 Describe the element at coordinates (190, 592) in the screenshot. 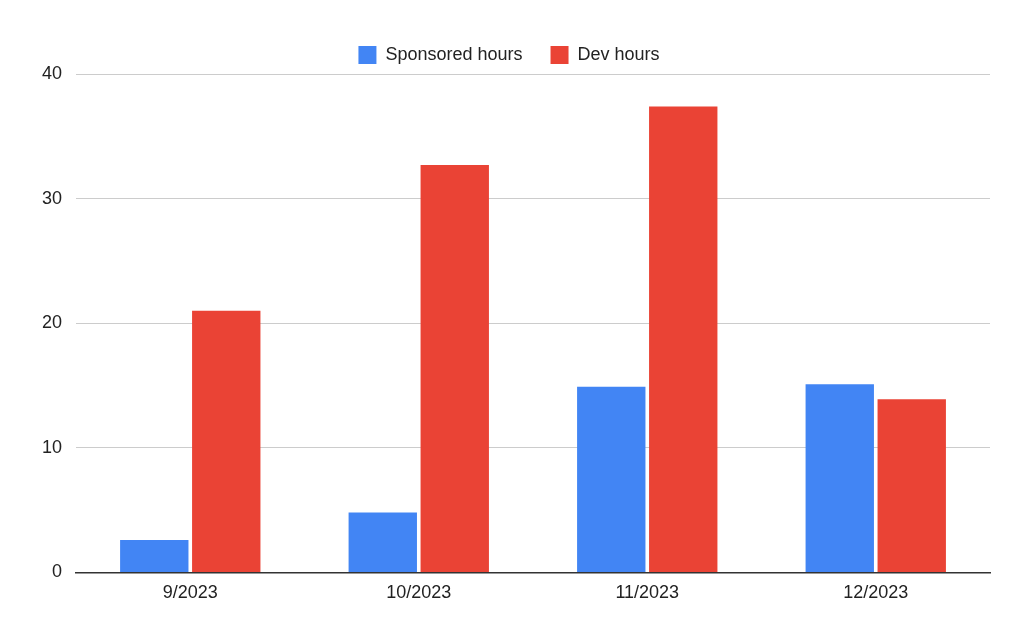

I see `x-tick-label: 9/2023` at that location.